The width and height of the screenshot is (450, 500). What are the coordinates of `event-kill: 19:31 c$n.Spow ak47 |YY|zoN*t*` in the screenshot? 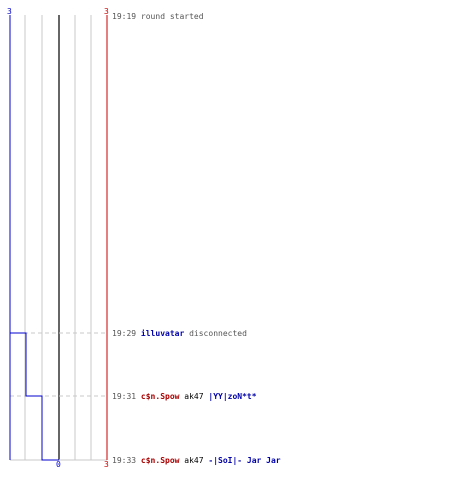 It's located at (184, 397).